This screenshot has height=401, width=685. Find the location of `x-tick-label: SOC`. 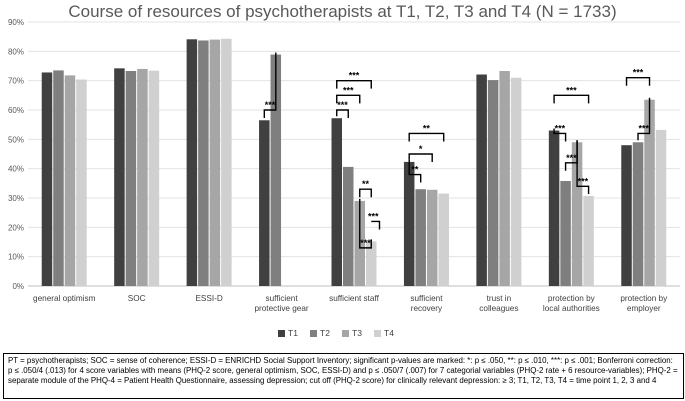

x-tick-label: SOC is located at coordinates (137, 298).